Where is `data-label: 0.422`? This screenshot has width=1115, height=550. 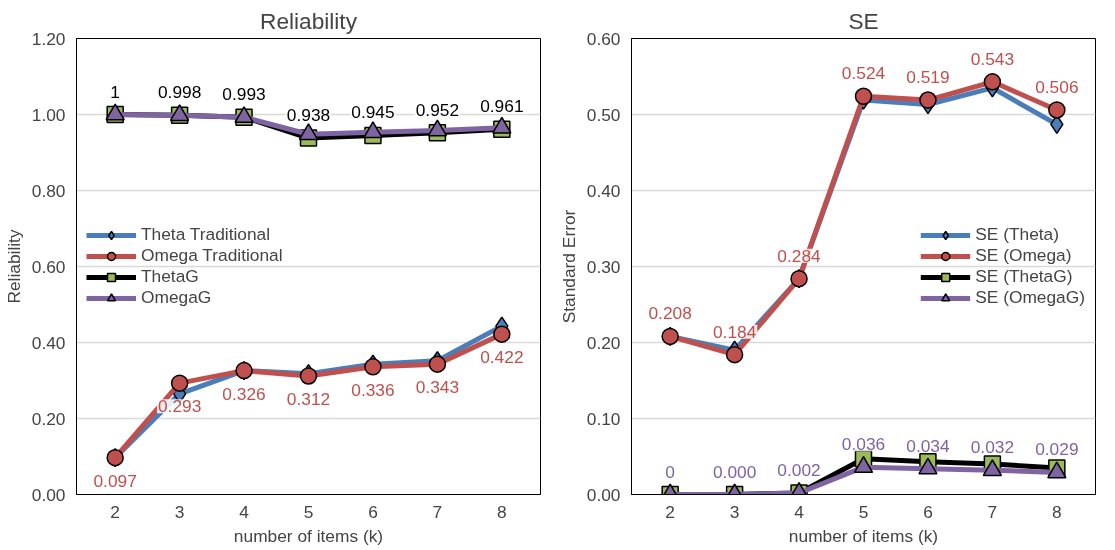
data-label: 0.422 is located at coordinates (502, 357).